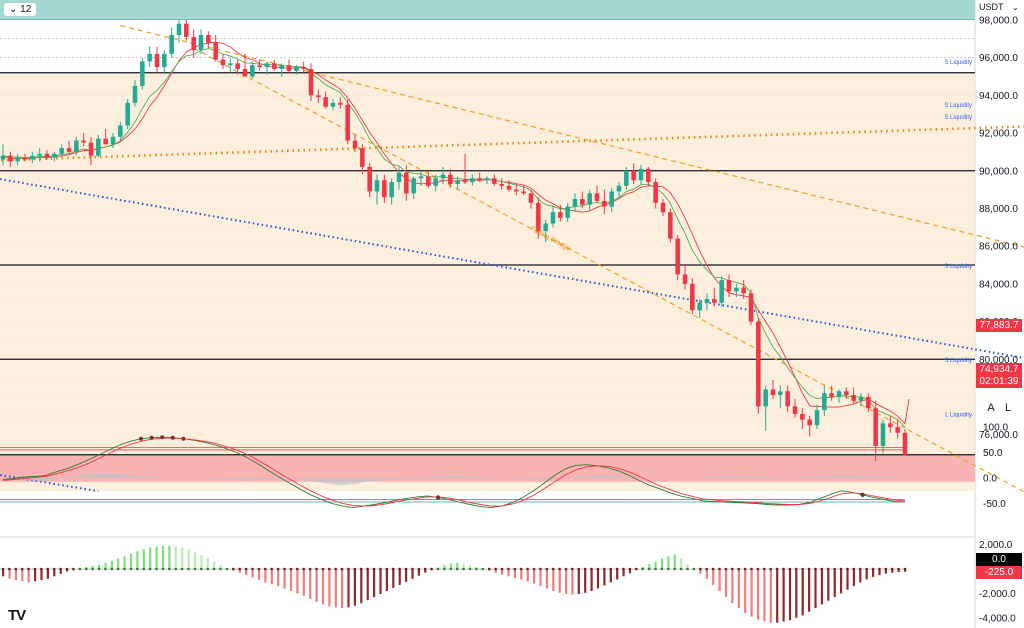  I want to click on log-scale-button: L, so click(1008, 408).